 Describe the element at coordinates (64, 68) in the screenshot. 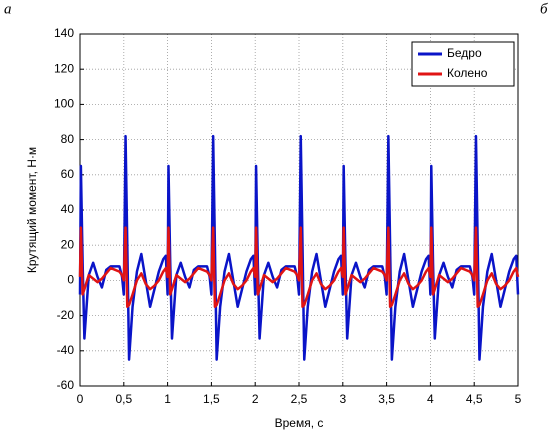

I see `y-tick-label: 120` at that location.